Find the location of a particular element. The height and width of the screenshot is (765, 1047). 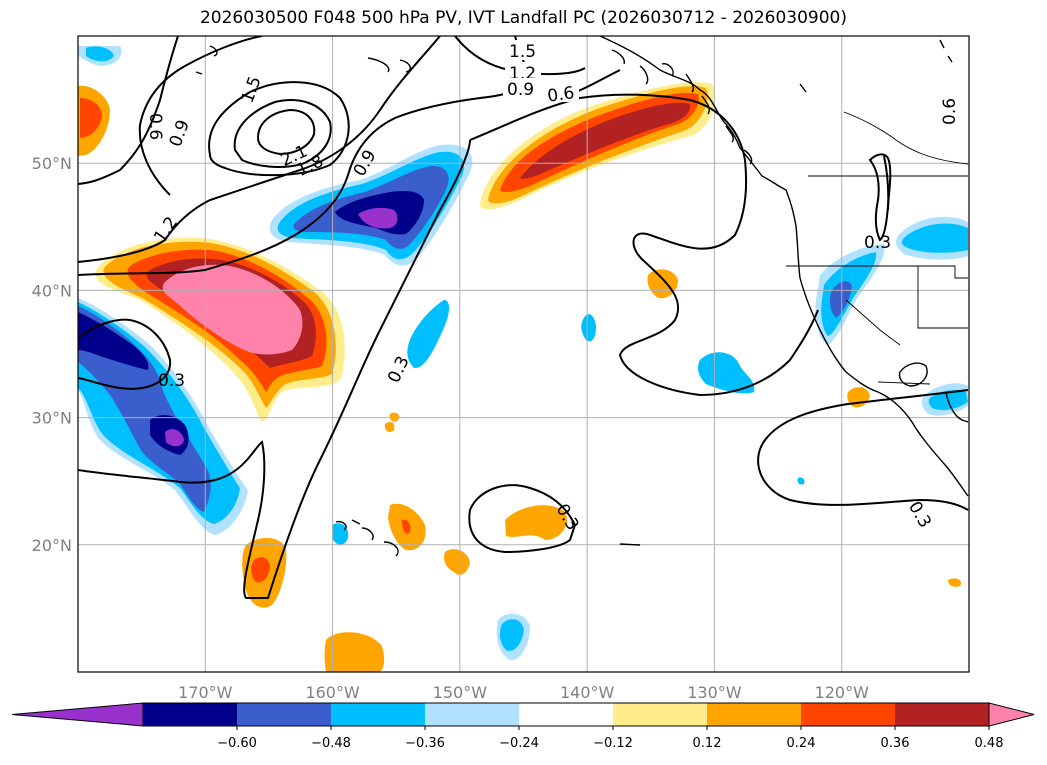

colorbar-label-8: 0.48 is located at coordinates (989, 743).